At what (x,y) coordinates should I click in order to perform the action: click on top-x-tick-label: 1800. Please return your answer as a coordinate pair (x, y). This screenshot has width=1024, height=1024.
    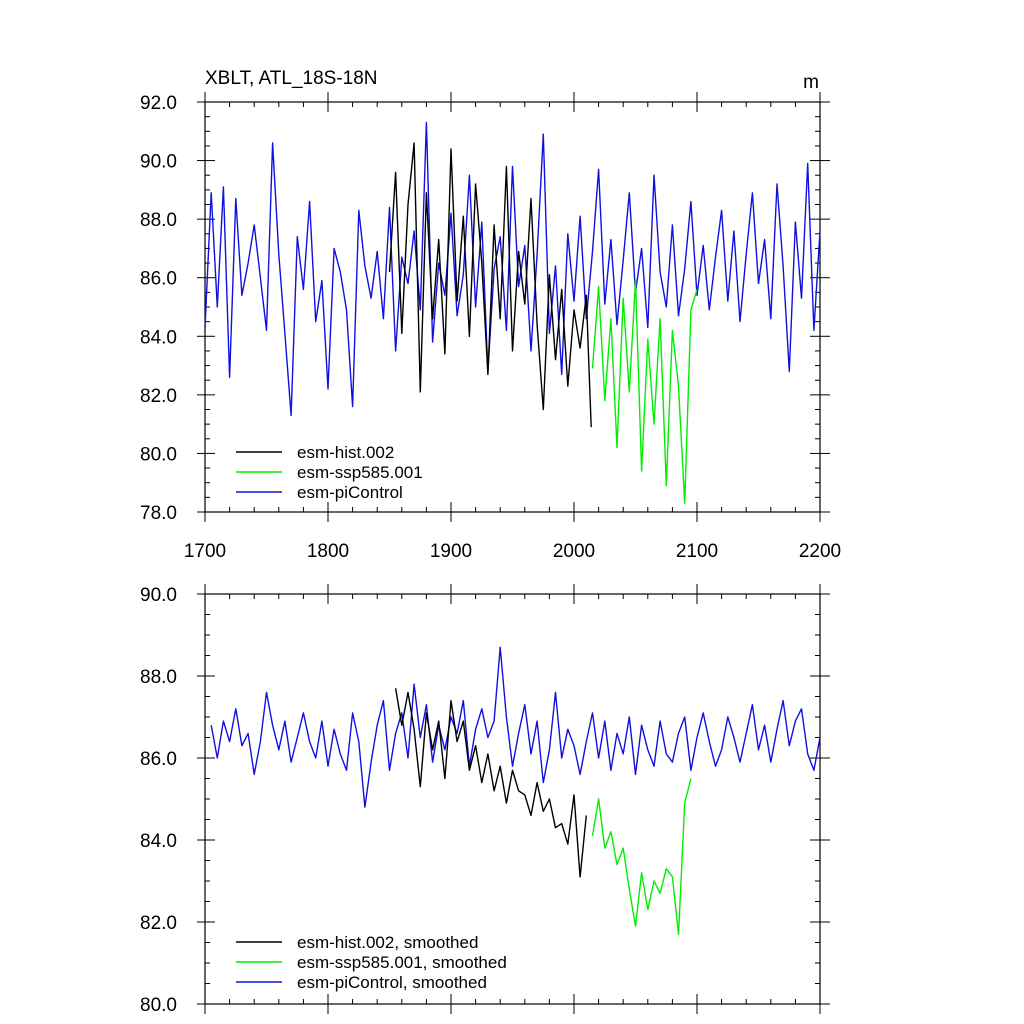
    Looking at the image, I should click on (328, 551).